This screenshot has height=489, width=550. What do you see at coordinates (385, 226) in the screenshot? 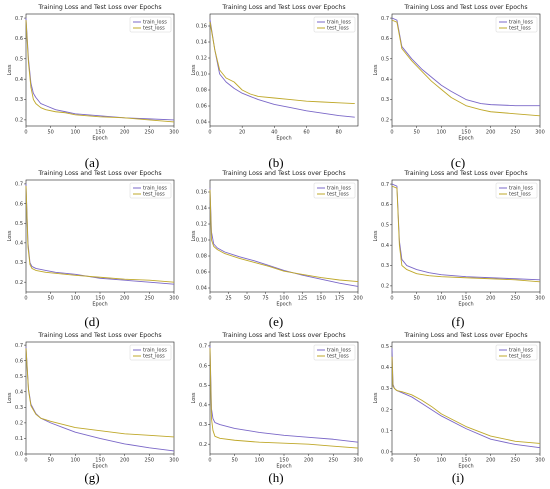
I see `chart-f-ytick-label: 0.5` at bounding box center [385, 226].